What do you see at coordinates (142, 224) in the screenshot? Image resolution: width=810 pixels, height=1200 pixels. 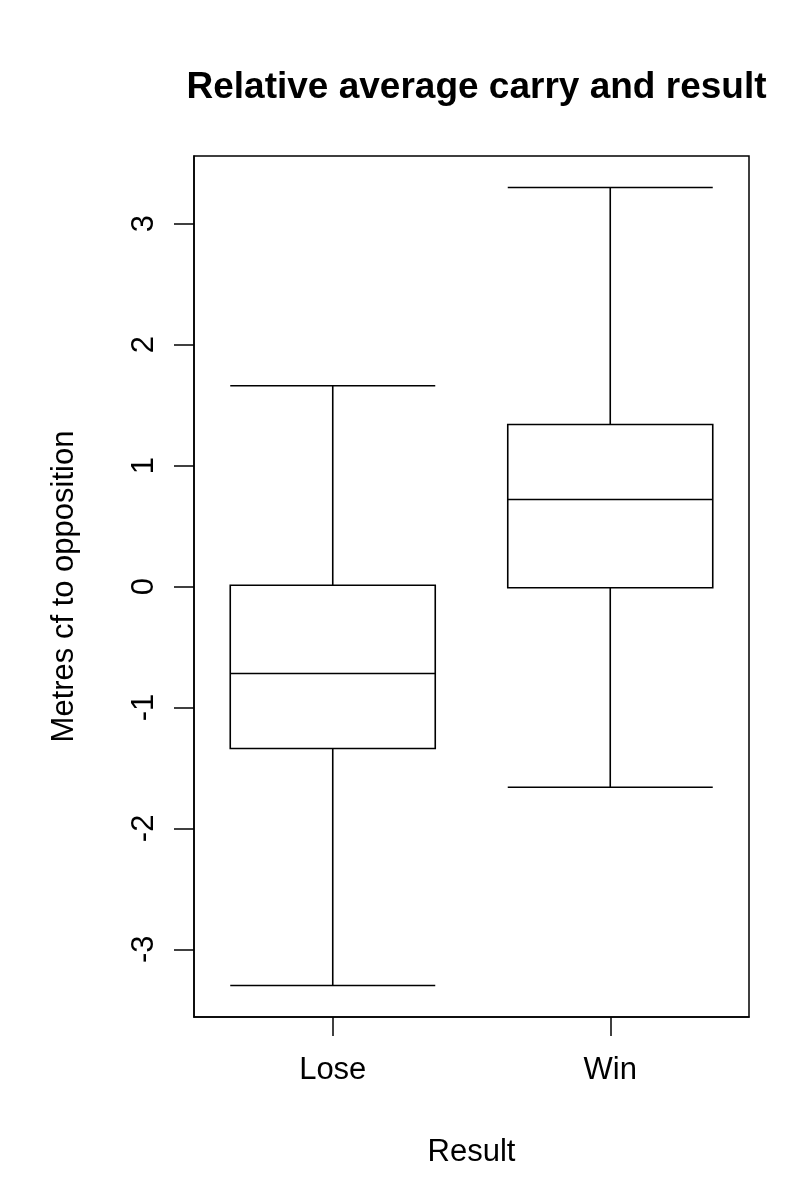 I see `y-tick-label: 3` at bounding box center [142, 224].